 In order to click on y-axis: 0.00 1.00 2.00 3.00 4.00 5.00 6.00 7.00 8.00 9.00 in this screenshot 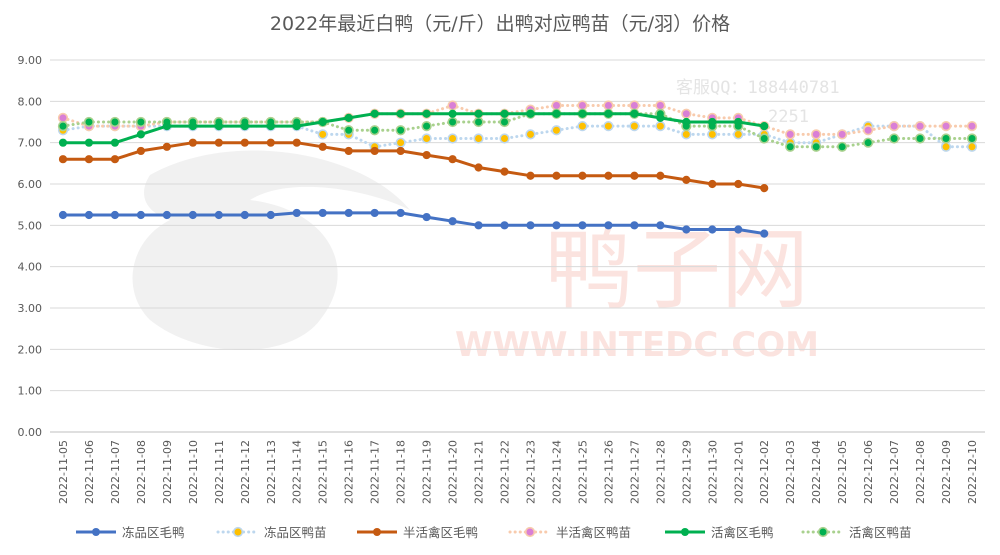, I will do `click(30, 246)`.